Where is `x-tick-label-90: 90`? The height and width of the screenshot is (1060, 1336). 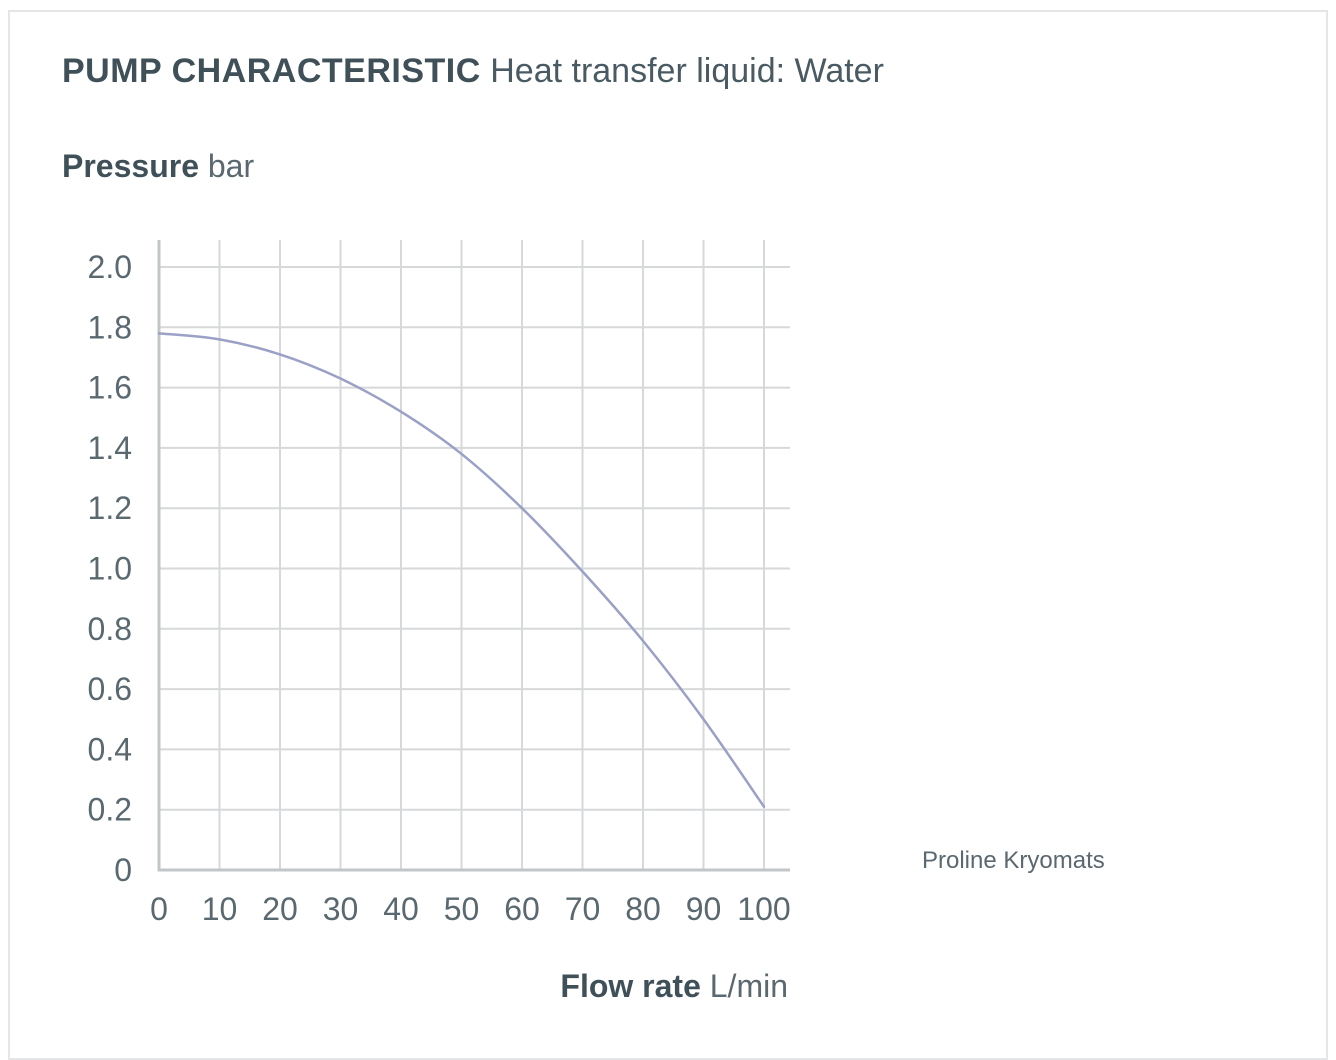
x-tick-label-90: 90 is located at coordinates (704, 909).